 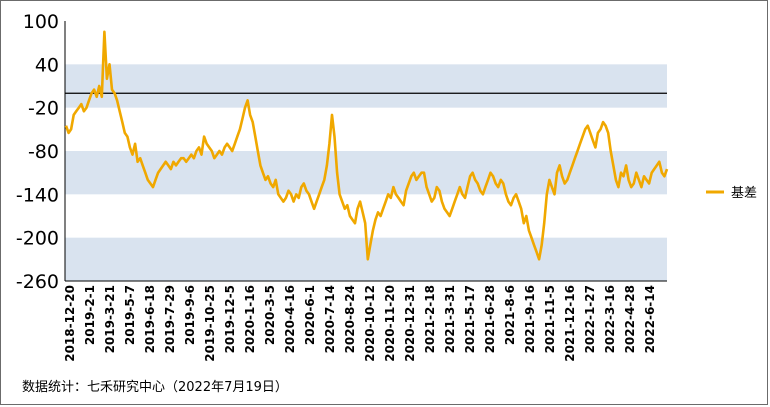 I want to click on x-tick-label: 2021-8-6, so click(x=510, y=315).